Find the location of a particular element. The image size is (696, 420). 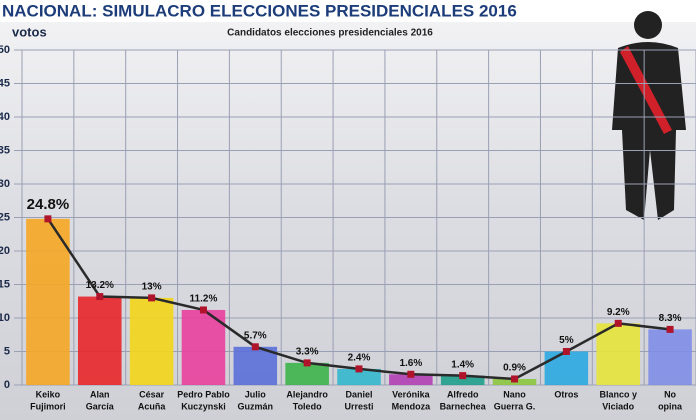

x-tick-label: Fujimori is located at coordinates (48, 406).